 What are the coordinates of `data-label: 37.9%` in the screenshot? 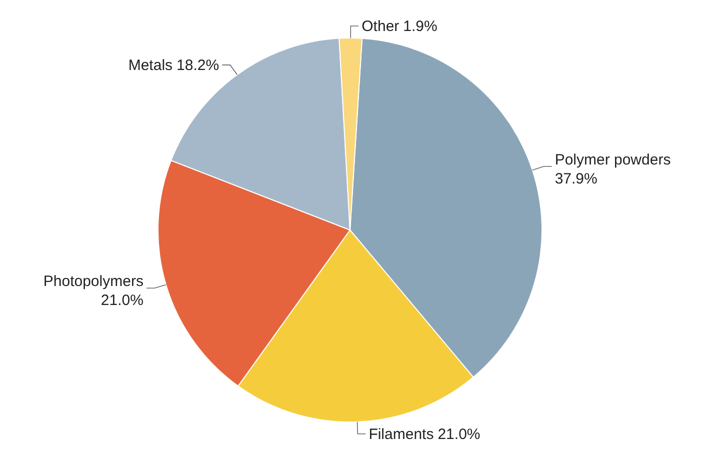 It's located at (576, 179).